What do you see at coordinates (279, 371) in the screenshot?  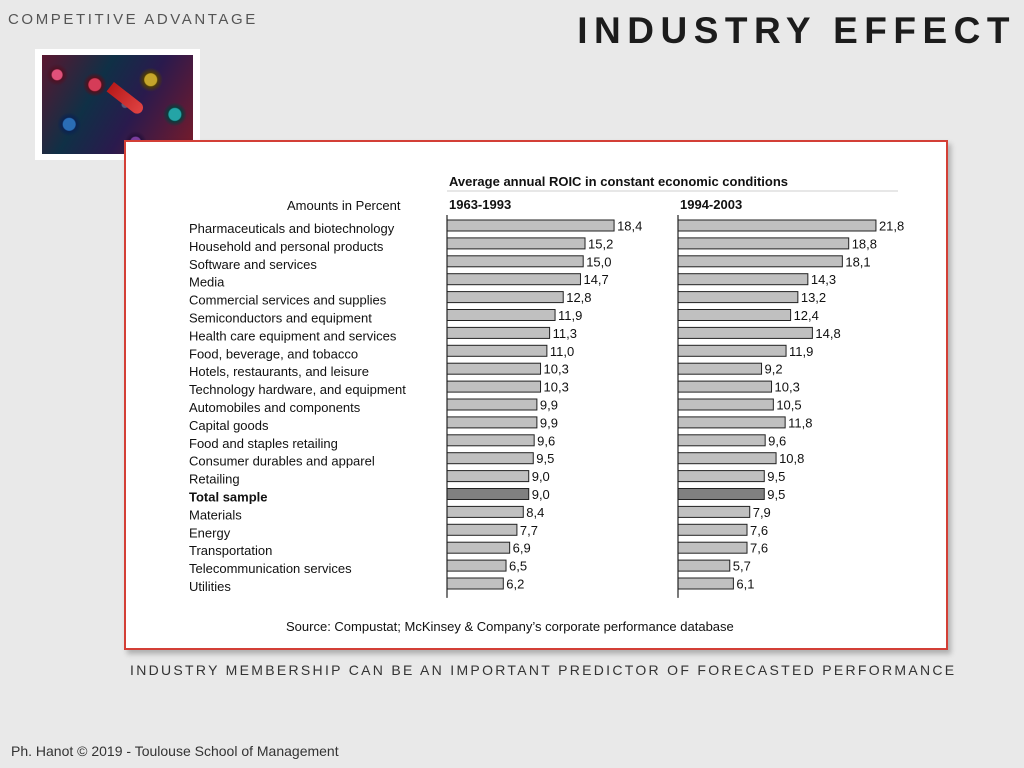 I see `category-label: Hotels, restaurants, and leisure` at bounding box center [279, 371].